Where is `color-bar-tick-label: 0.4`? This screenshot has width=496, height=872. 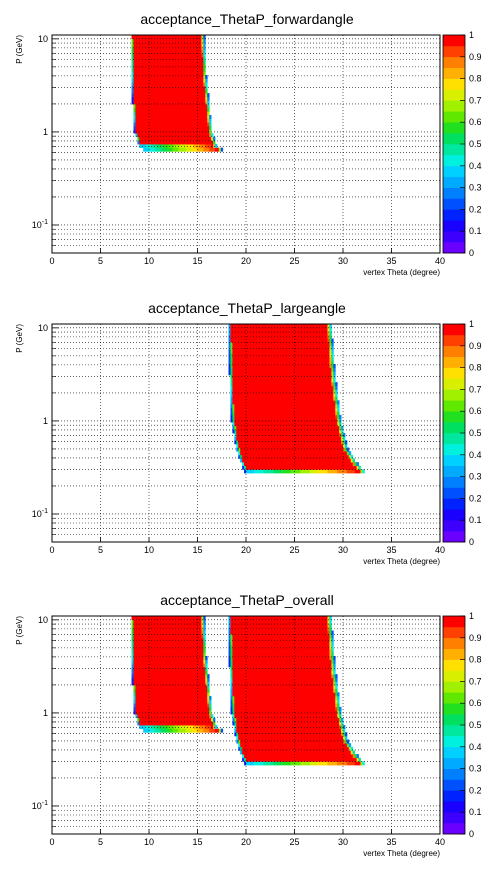 color-bar-tick-label: 0.4 is located at coordinates (475, 166).